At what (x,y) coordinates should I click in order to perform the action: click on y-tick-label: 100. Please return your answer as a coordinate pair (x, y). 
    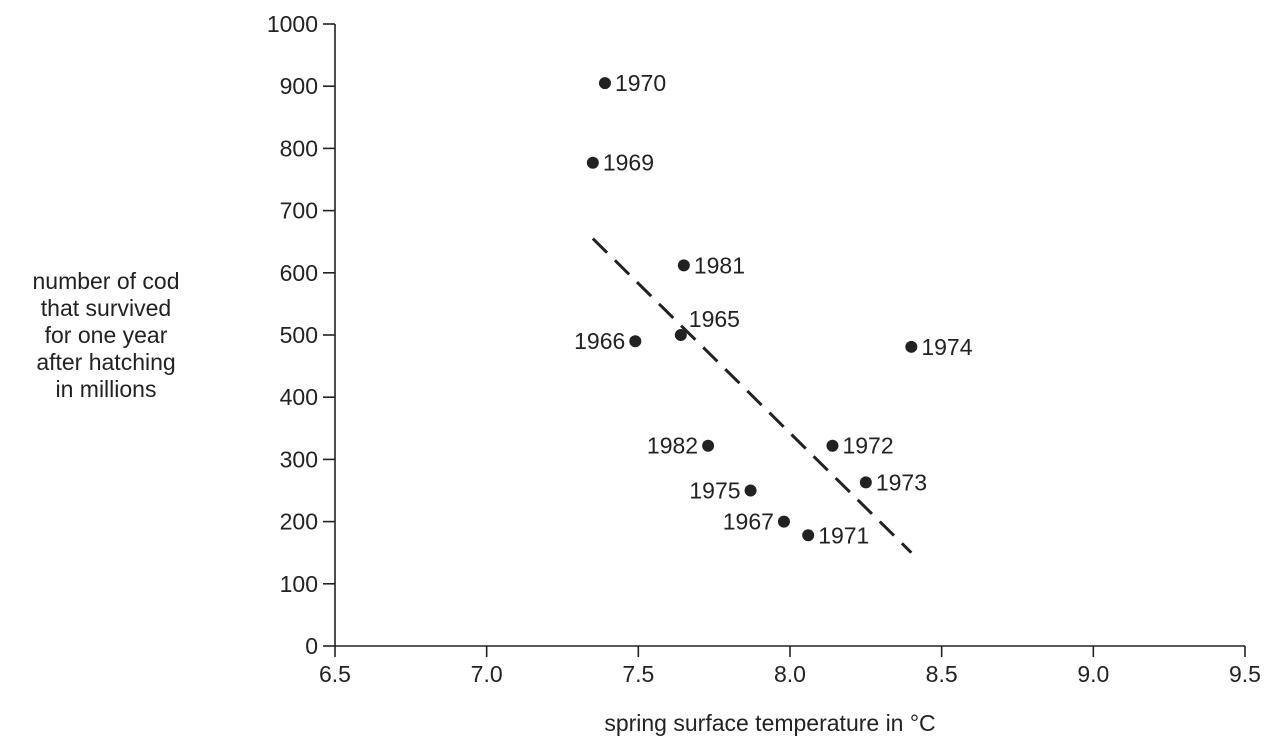
    Looking at the image, I should click on (299, 584).